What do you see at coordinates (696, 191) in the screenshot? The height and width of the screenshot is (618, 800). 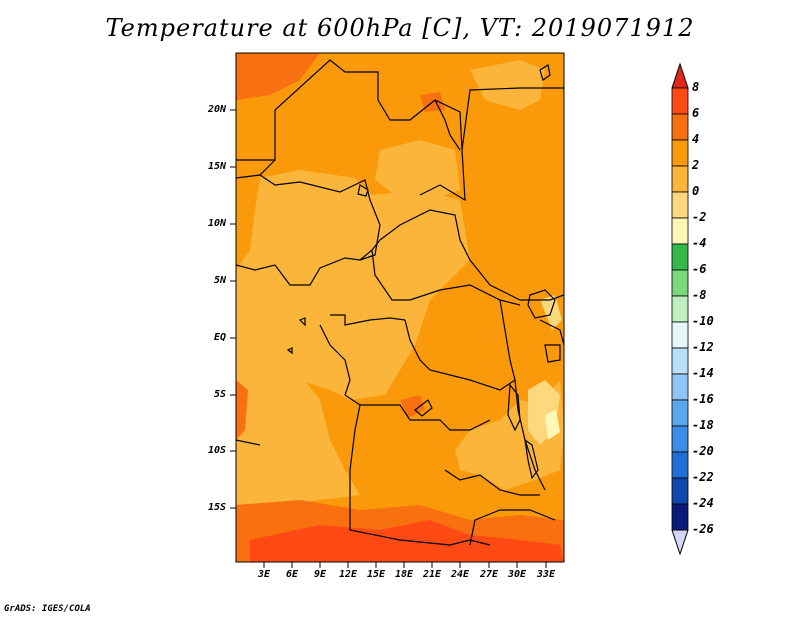 I see `colorbar-label: 0` at bounding box center [696, 191].